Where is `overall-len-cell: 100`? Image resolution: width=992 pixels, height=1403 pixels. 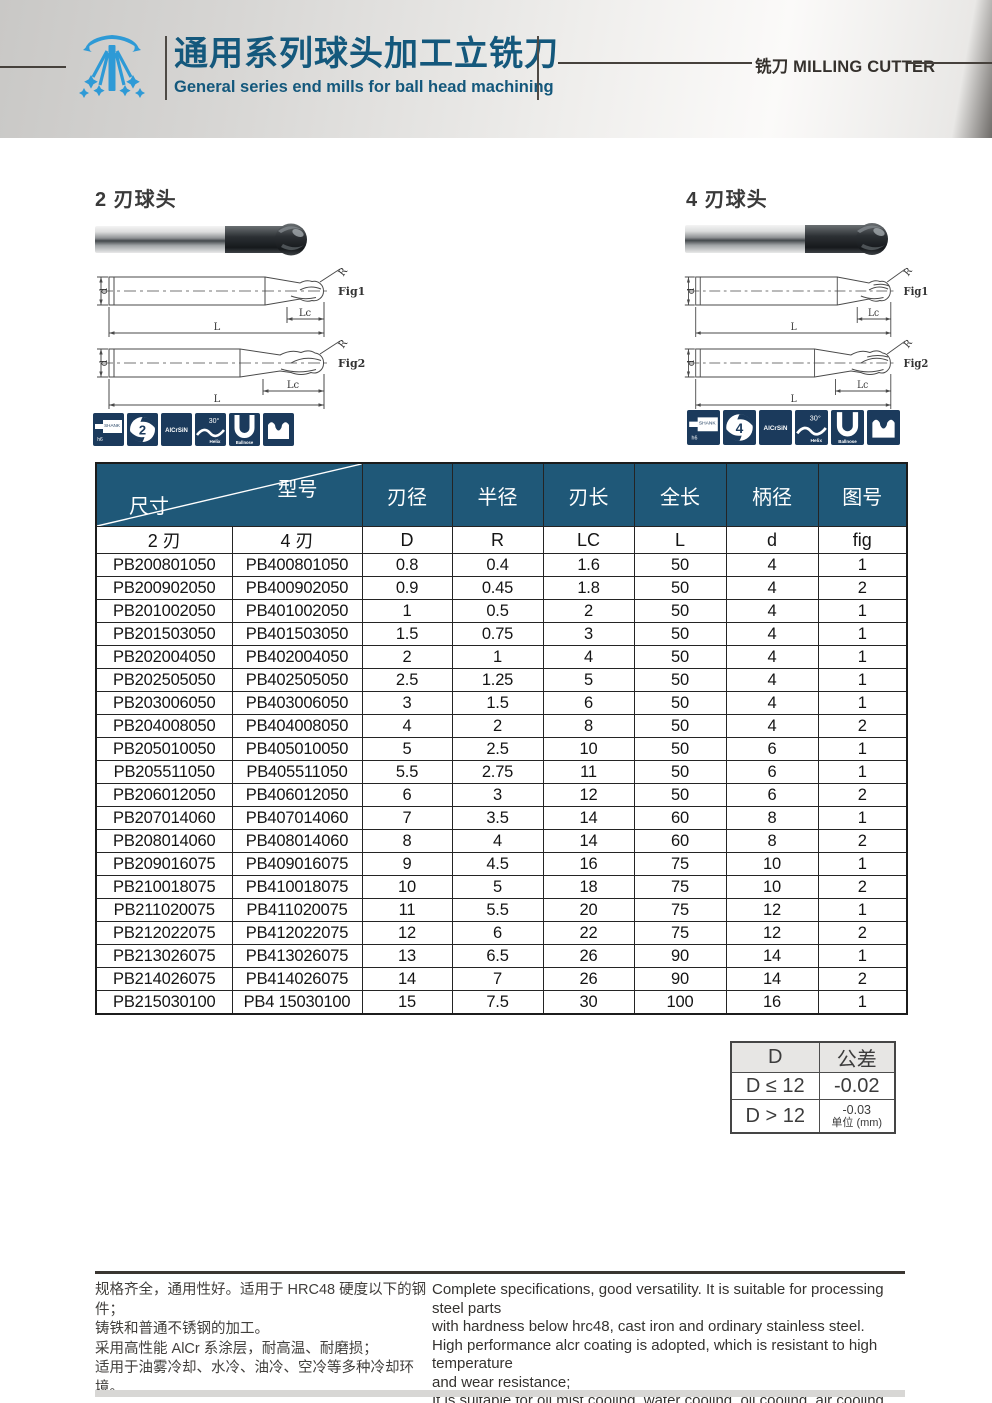 overall-len-cell: 100 is located at coordinates (680, 1002).